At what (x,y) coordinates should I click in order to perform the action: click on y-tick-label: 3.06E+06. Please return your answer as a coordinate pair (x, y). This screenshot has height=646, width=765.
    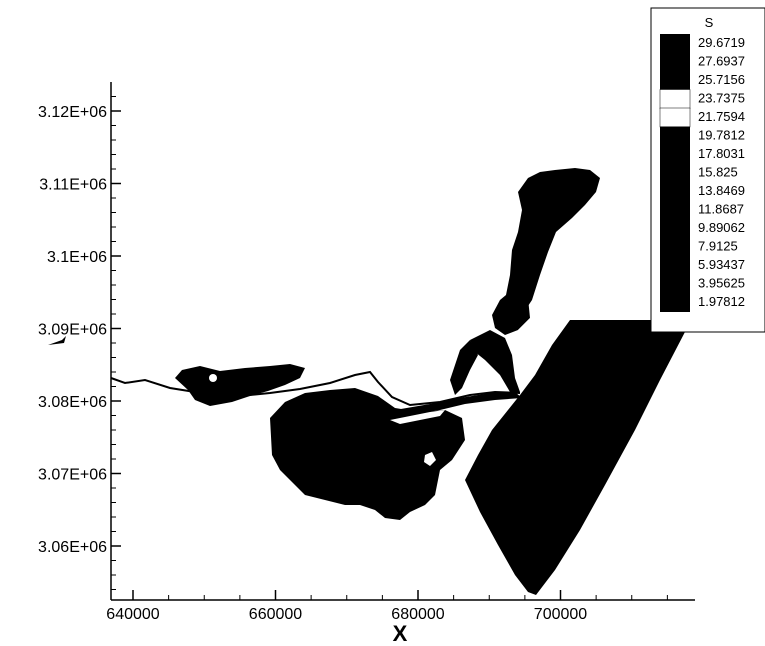
    Looking at the image, I should click on (72, 547).